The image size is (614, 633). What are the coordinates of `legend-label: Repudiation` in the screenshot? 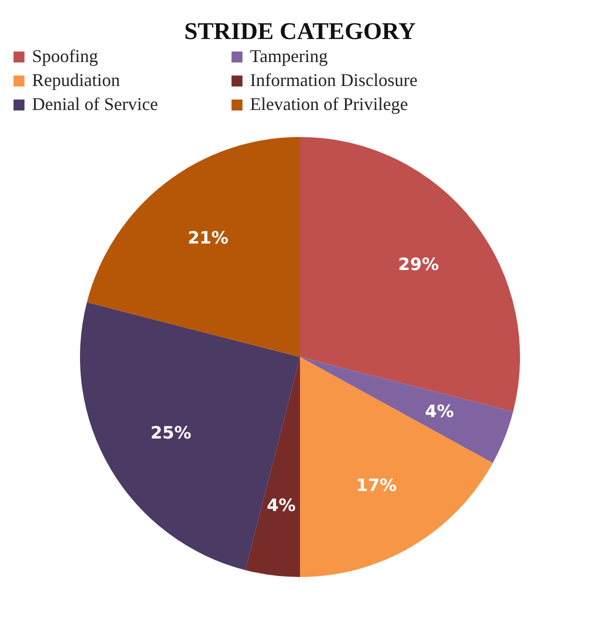 It's located at (76, 80).